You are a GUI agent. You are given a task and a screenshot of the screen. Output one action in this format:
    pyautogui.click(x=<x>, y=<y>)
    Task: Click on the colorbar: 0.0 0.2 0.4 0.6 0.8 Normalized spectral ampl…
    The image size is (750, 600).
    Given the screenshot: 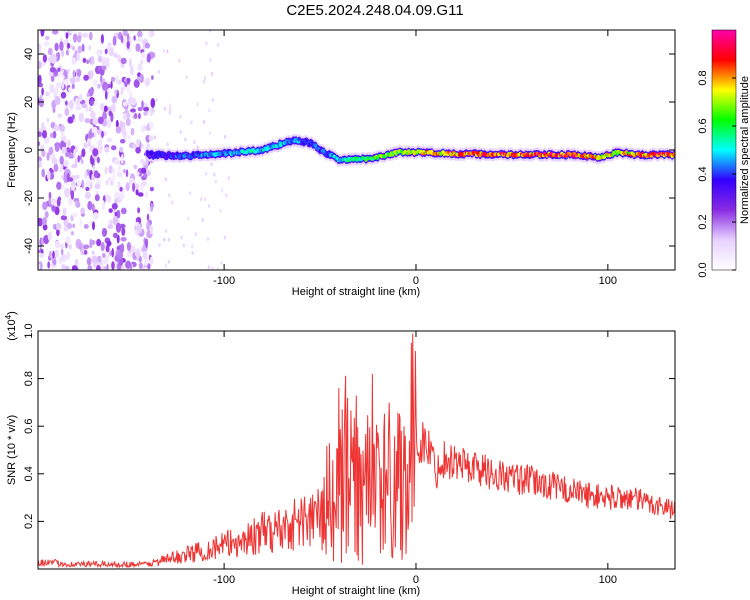 What is the action you would take?
    pyautogui.click(x=723, y=153)
    